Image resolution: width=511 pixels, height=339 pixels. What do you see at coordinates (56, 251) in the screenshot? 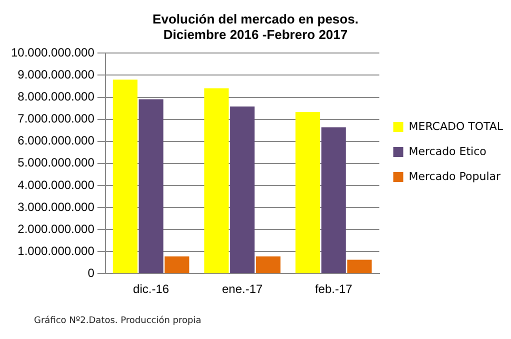
I see `y-tick-label: 1.000.000.000` at bounding box center [56, 251].